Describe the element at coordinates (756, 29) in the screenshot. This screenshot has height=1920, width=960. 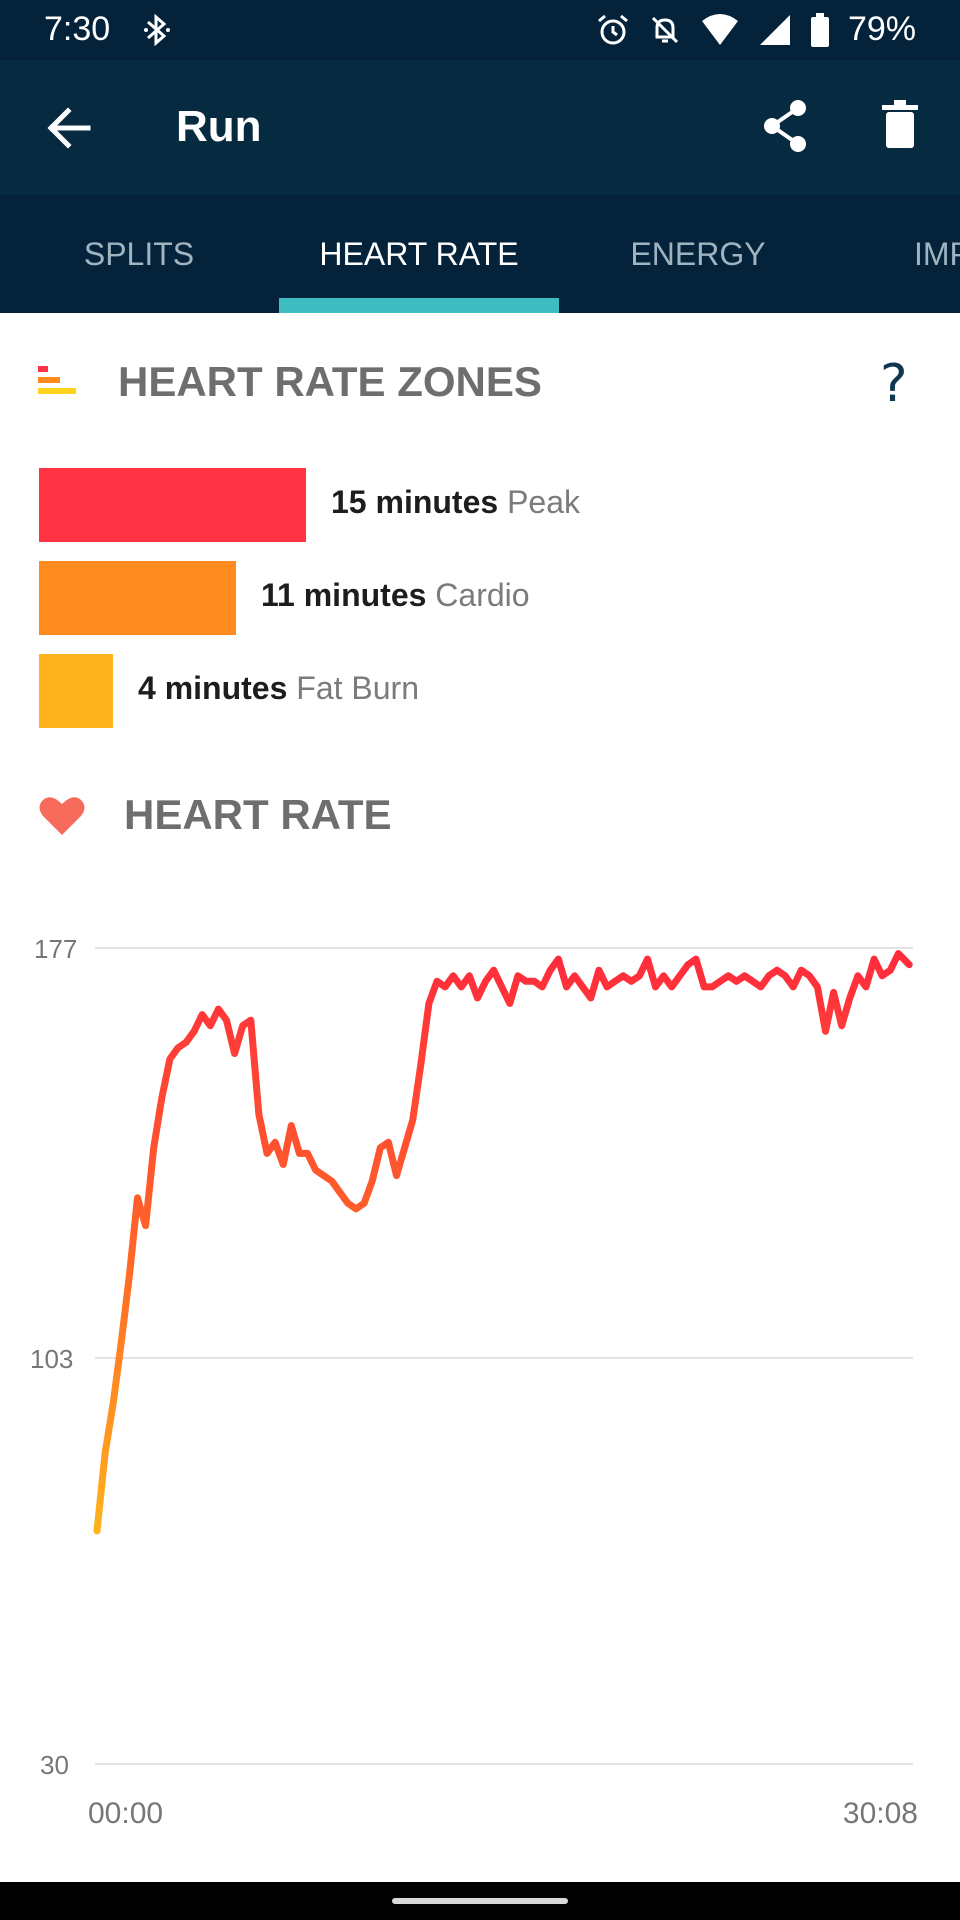
I see `status-icons: 79%` at that location.